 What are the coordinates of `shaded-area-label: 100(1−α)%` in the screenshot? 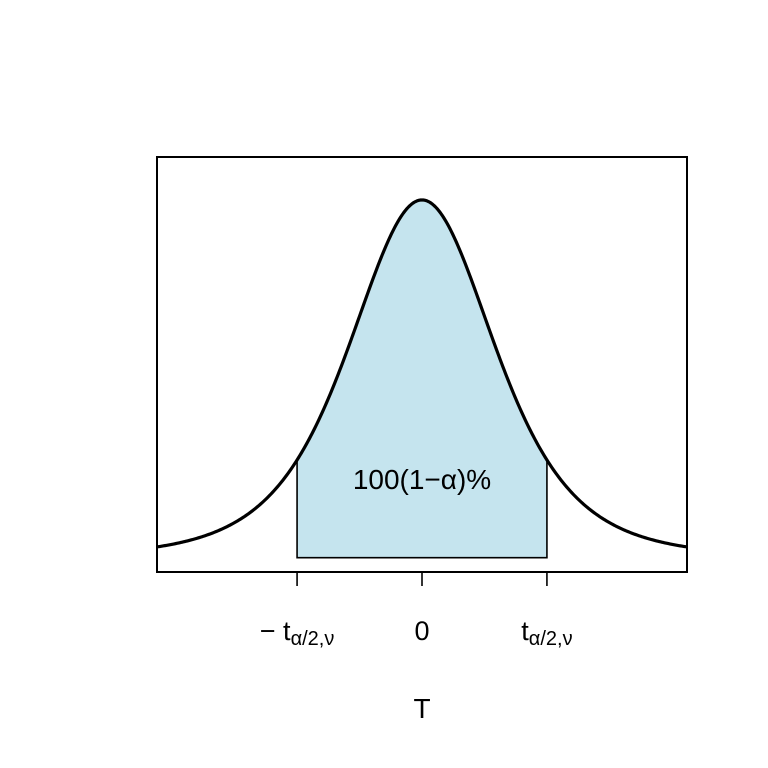 It's located at (422, 479).